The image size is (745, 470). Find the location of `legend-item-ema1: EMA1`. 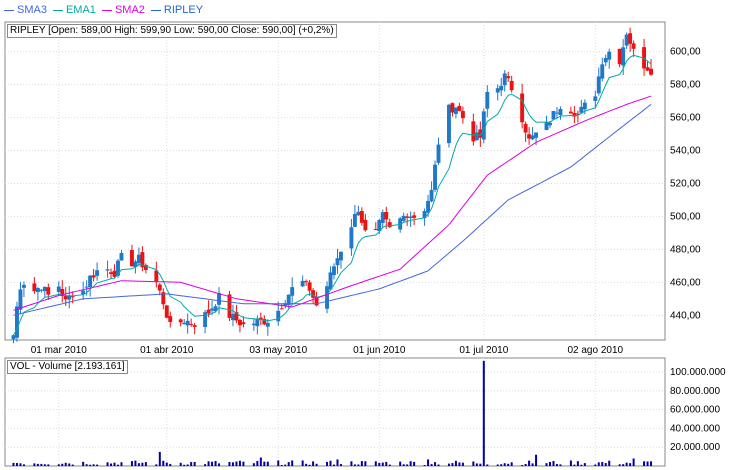

legend-item-ema1: EMA1 is located at coordinates (74, 10).